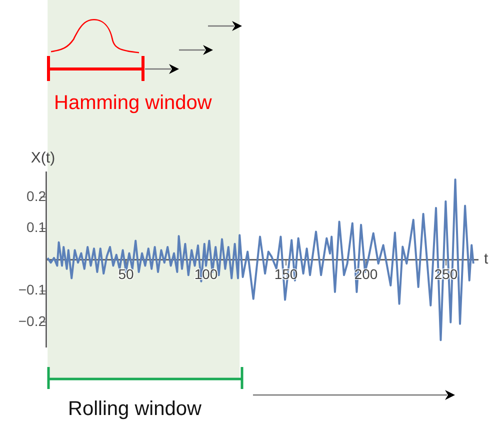 This screenshot has height=425, width=495. Describe the element at coordinates (43, 158) in the screenshot. I see `y-axis-title: X(t)` at that location.